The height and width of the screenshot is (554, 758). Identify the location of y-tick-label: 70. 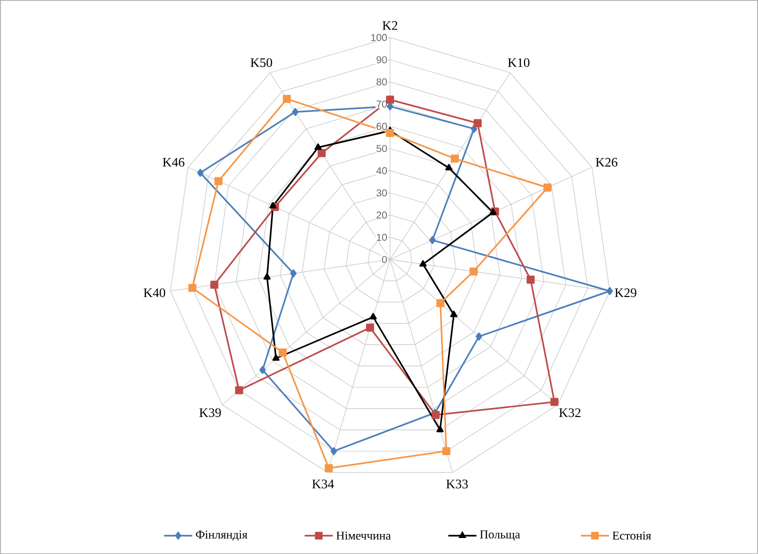
(381, 104).